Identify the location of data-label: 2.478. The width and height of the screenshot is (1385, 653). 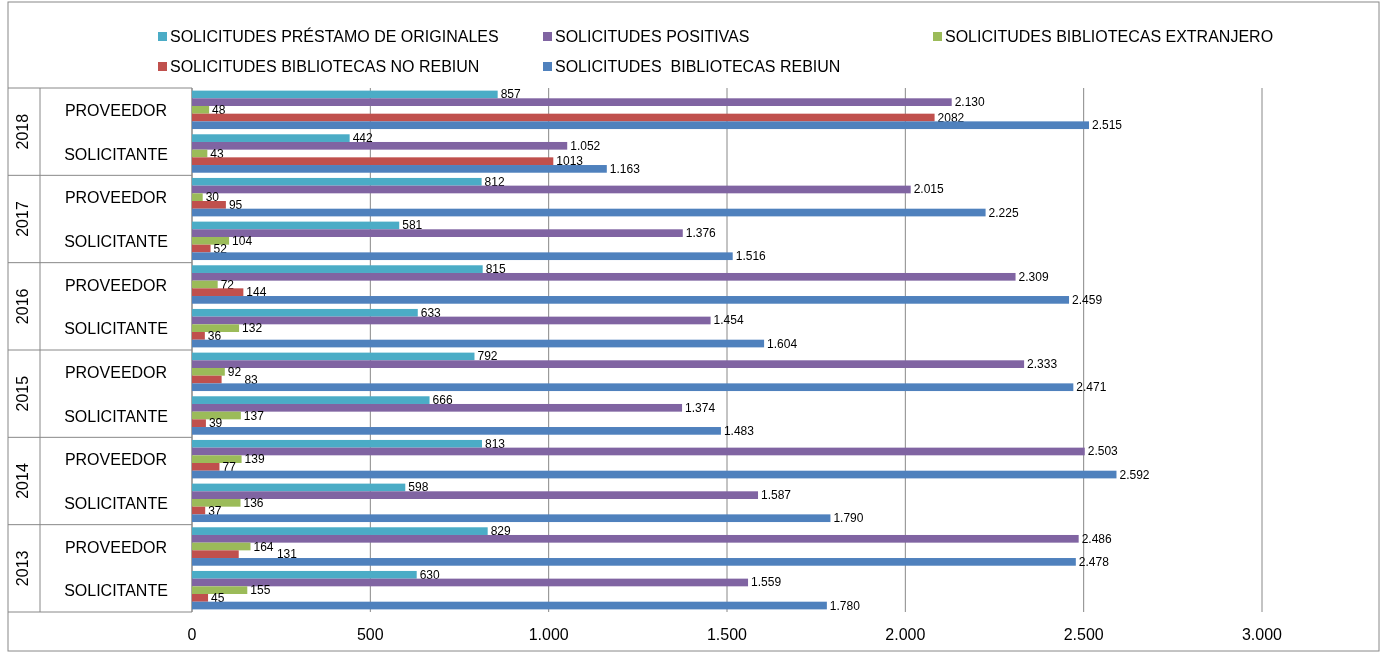
(1094, 561).